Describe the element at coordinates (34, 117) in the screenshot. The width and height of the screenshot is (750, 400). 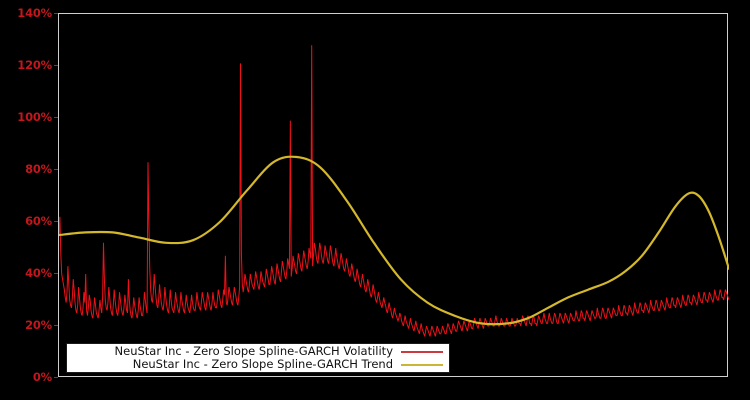
I see `y-axis-label-100: 100%` at that location.